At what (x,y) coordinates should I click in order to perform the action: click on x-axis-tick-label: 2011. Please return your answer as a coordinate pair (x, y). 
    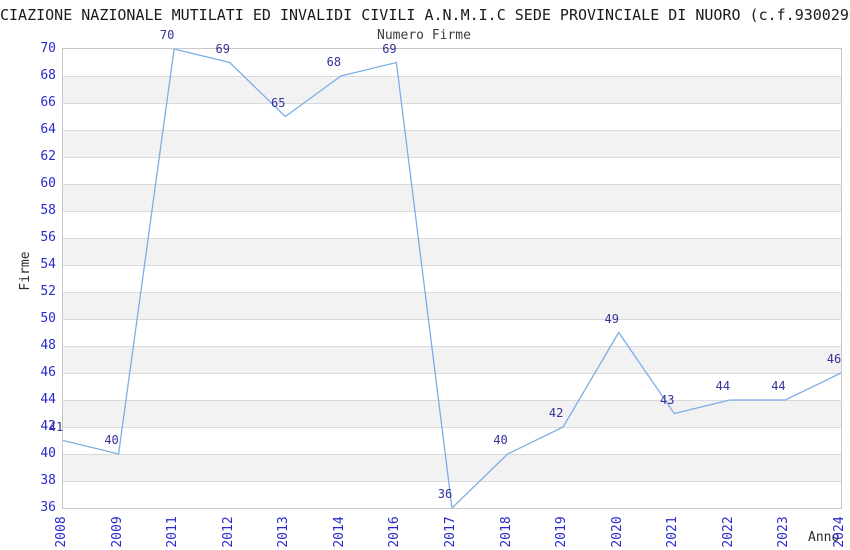
    Looking at the image, I should click on (173, 532).